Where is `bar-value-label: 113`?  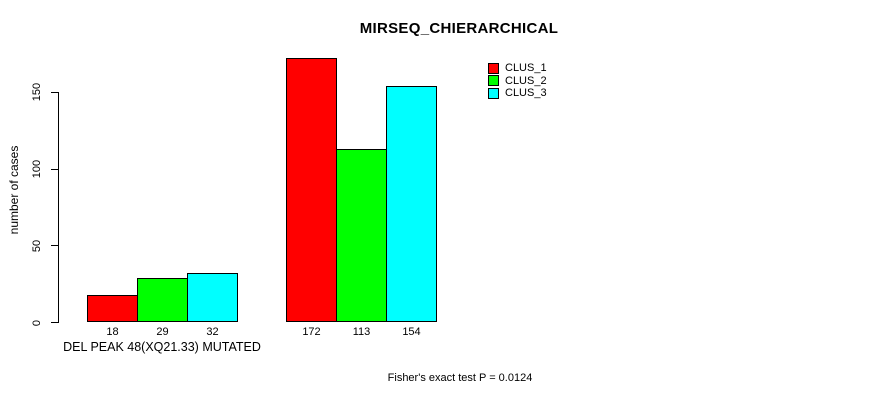
bar-value-label: 113 is located at coordinates (361, 332).